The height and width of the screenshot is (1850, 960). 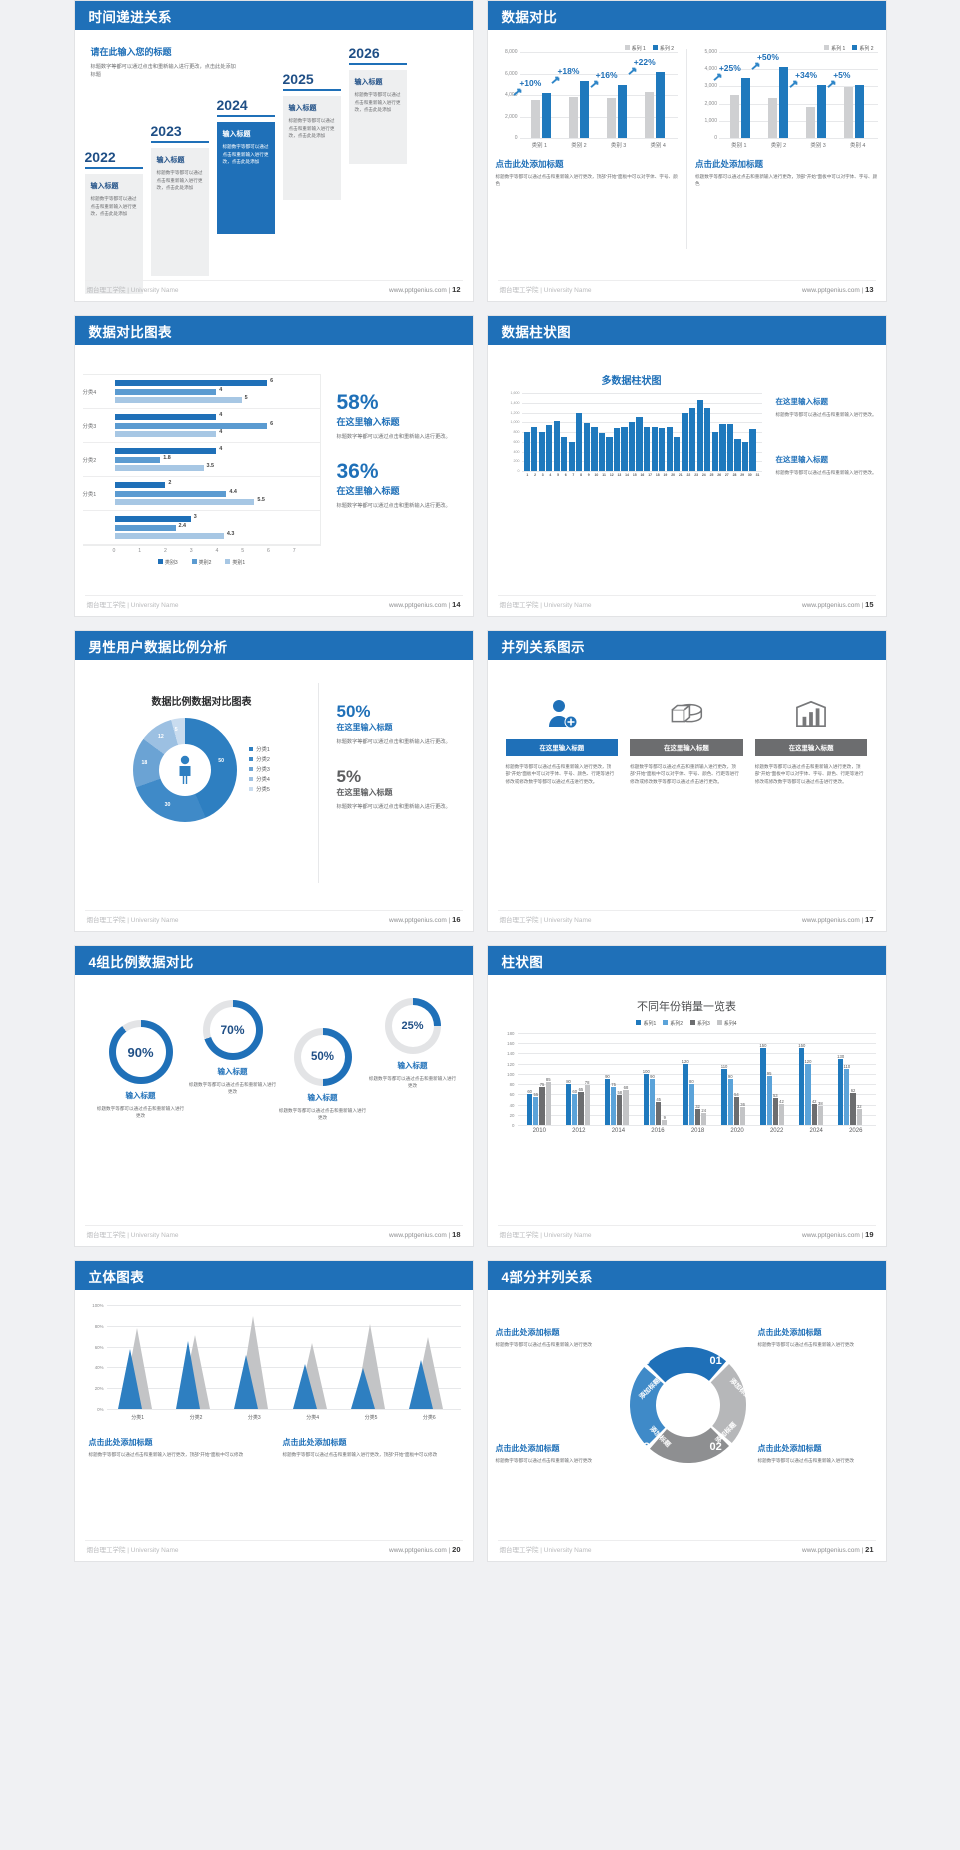 I want to click on bar-group: 120 80 32 24, so click(x=694, y=1092).